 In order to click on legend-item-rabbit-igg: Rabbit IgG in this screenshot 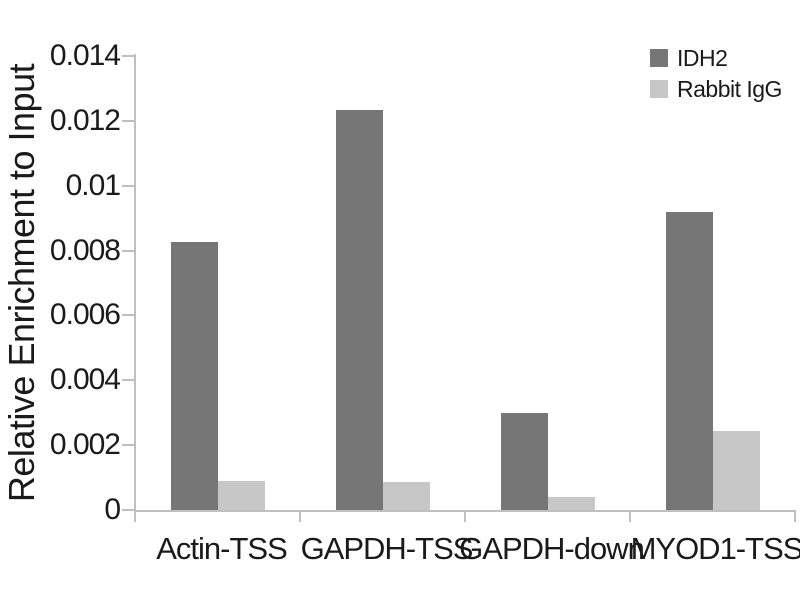, I will do `click(716, 89)`.